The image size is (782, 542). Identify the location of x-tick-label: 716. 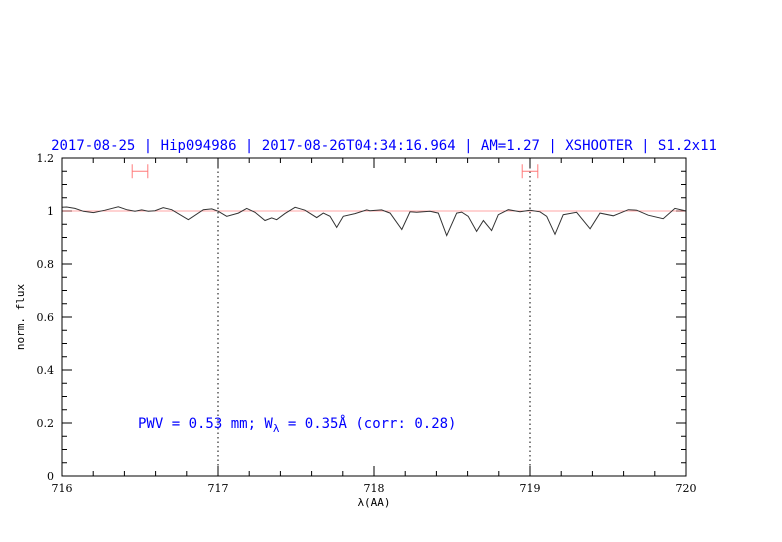
(62, 488).